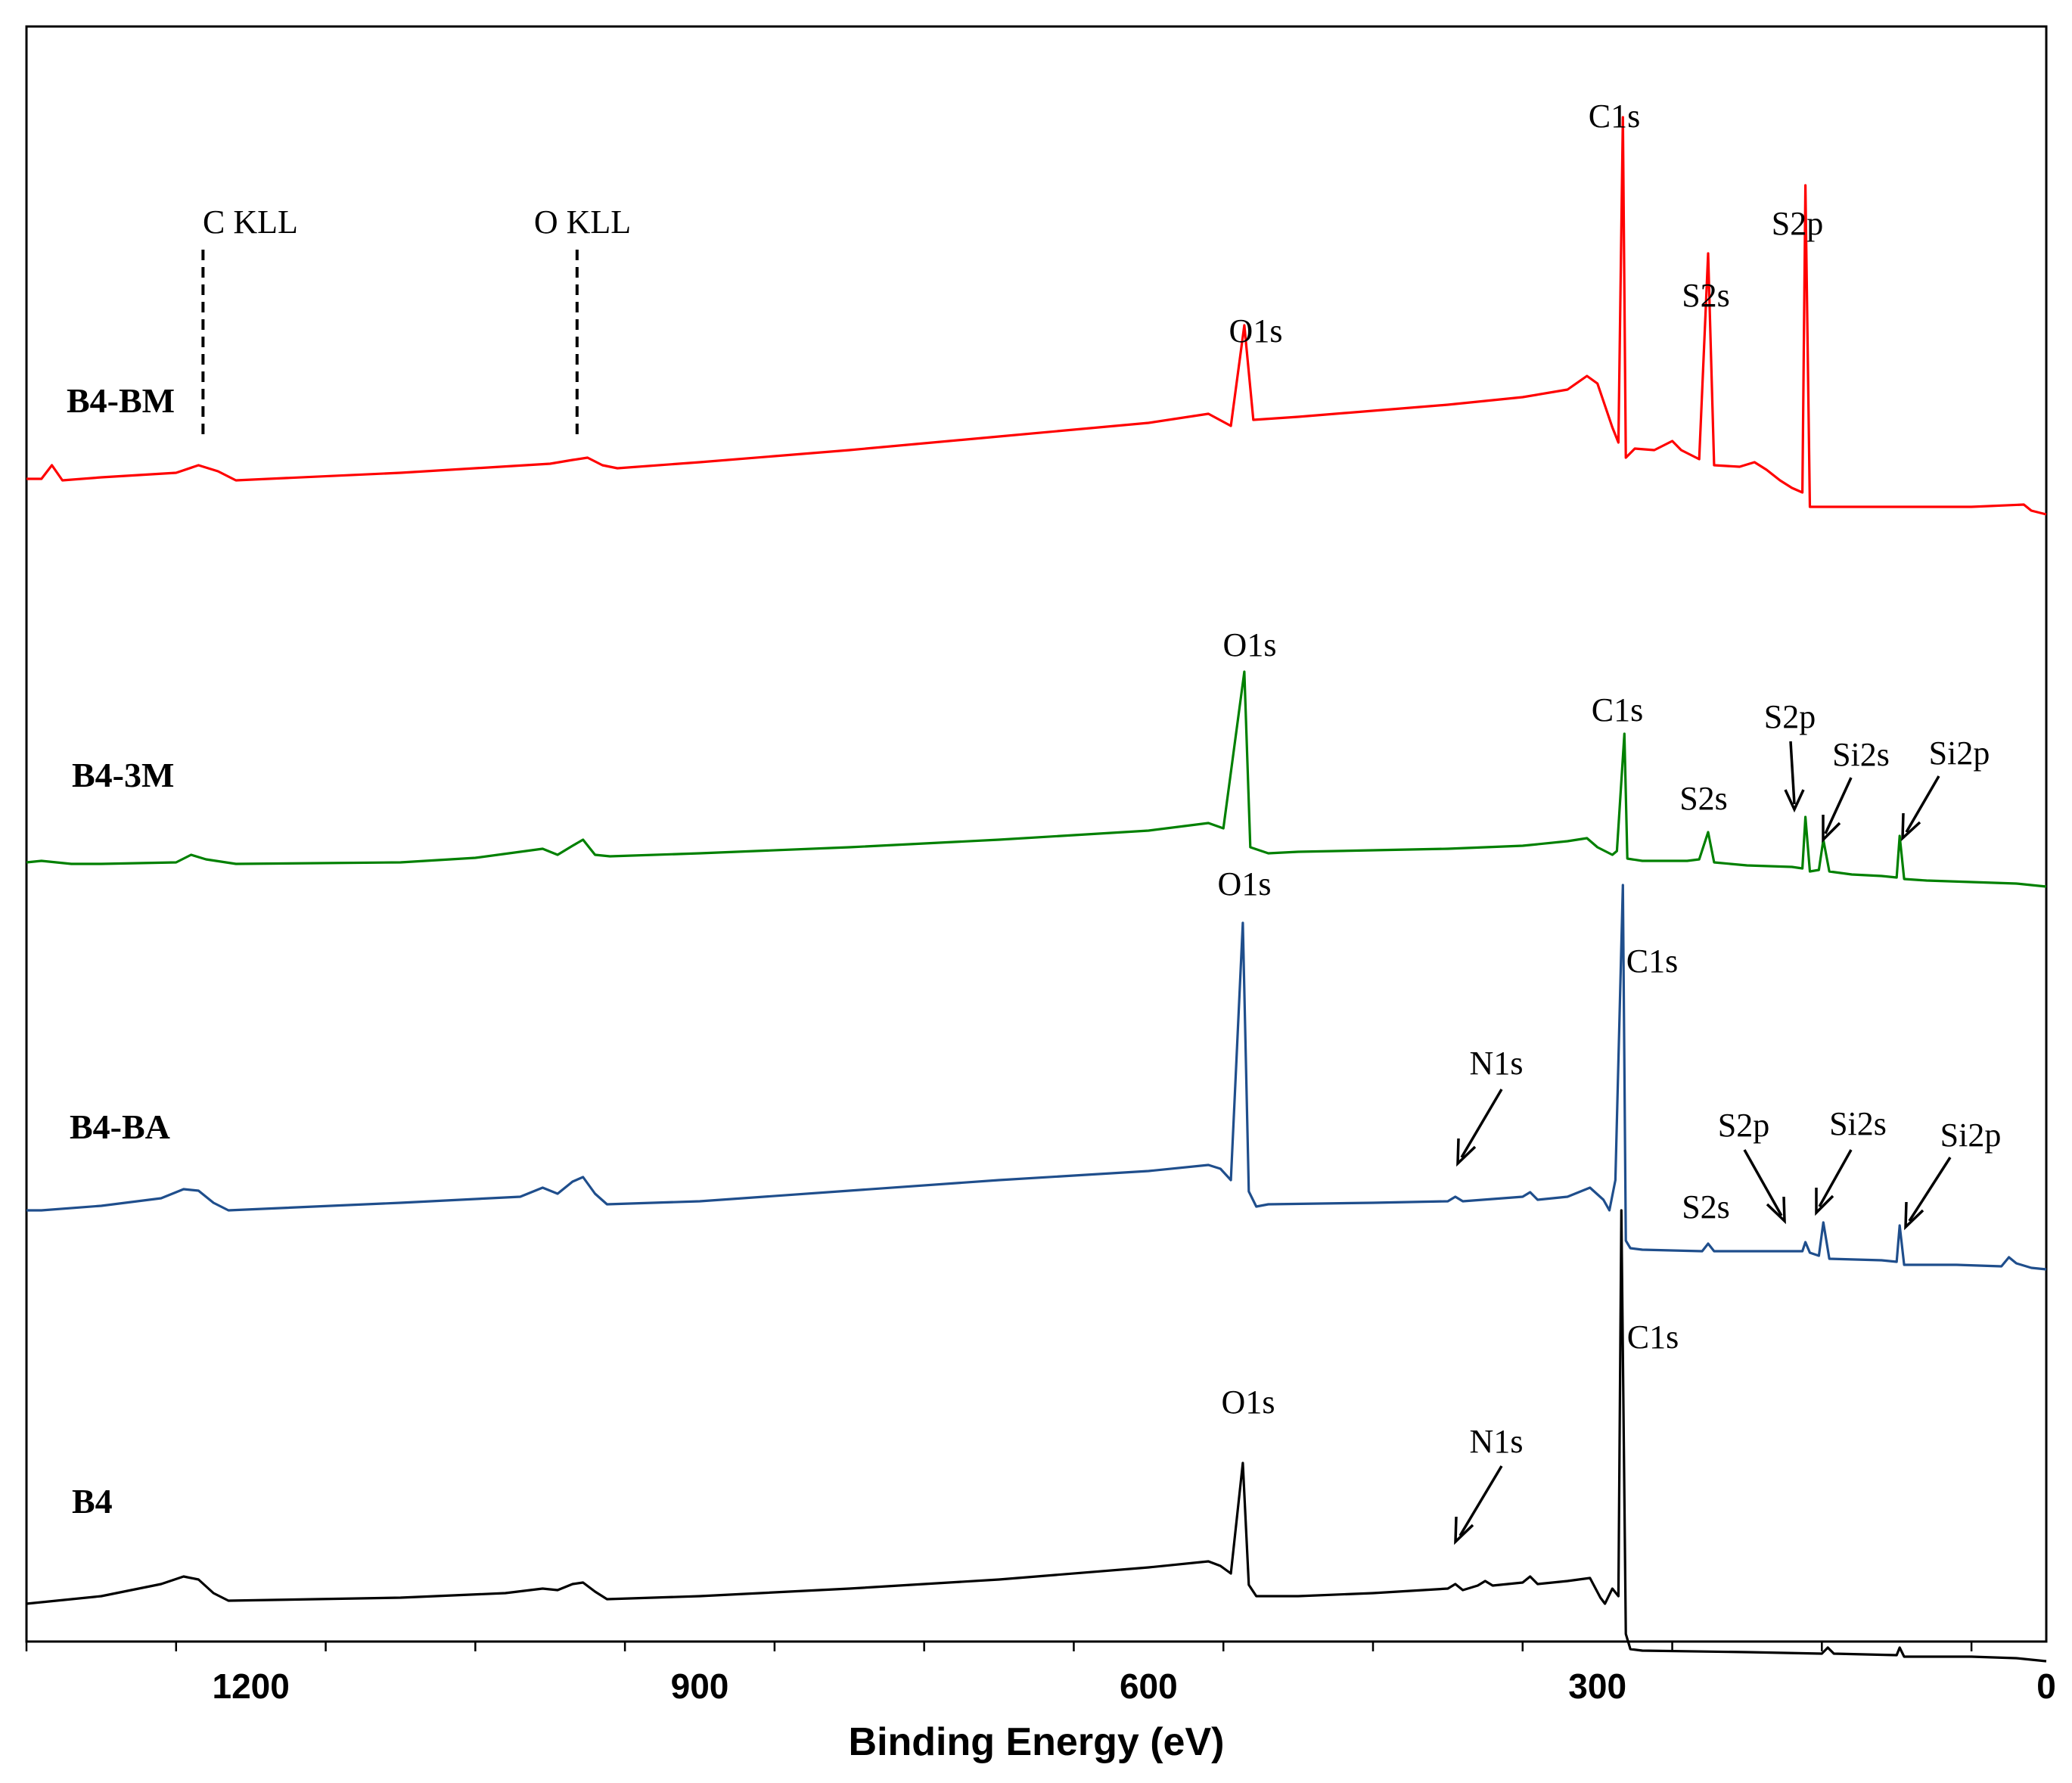  What do you see at coordinates (1914, 1216) in the screenshot?
I see `arrow-ba-si2p-head` at bounding box center [1914, 1216].